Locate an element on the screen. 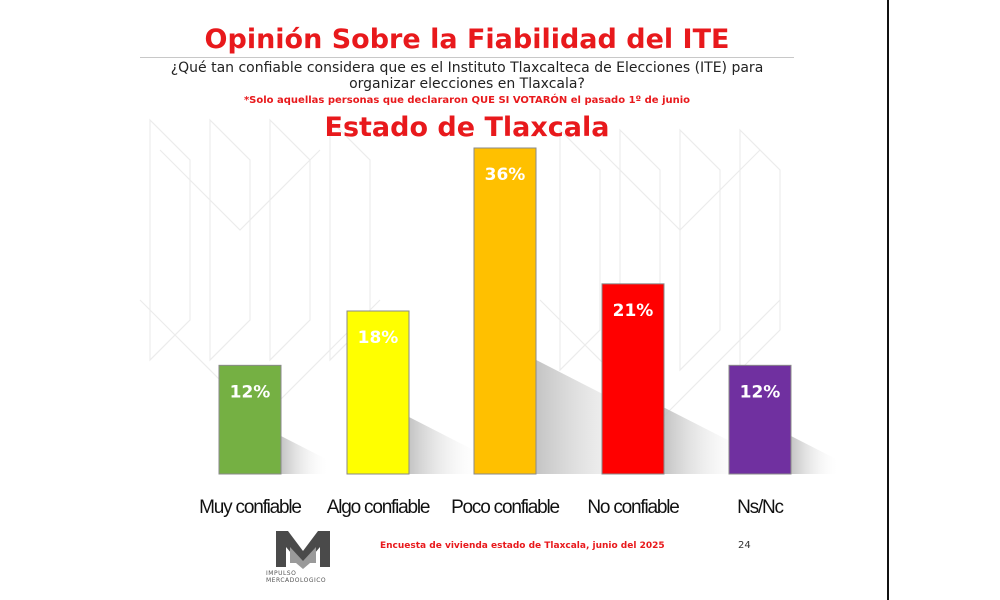 The image size is (1000, 600). title-rule is located at coordinates (467, 57).